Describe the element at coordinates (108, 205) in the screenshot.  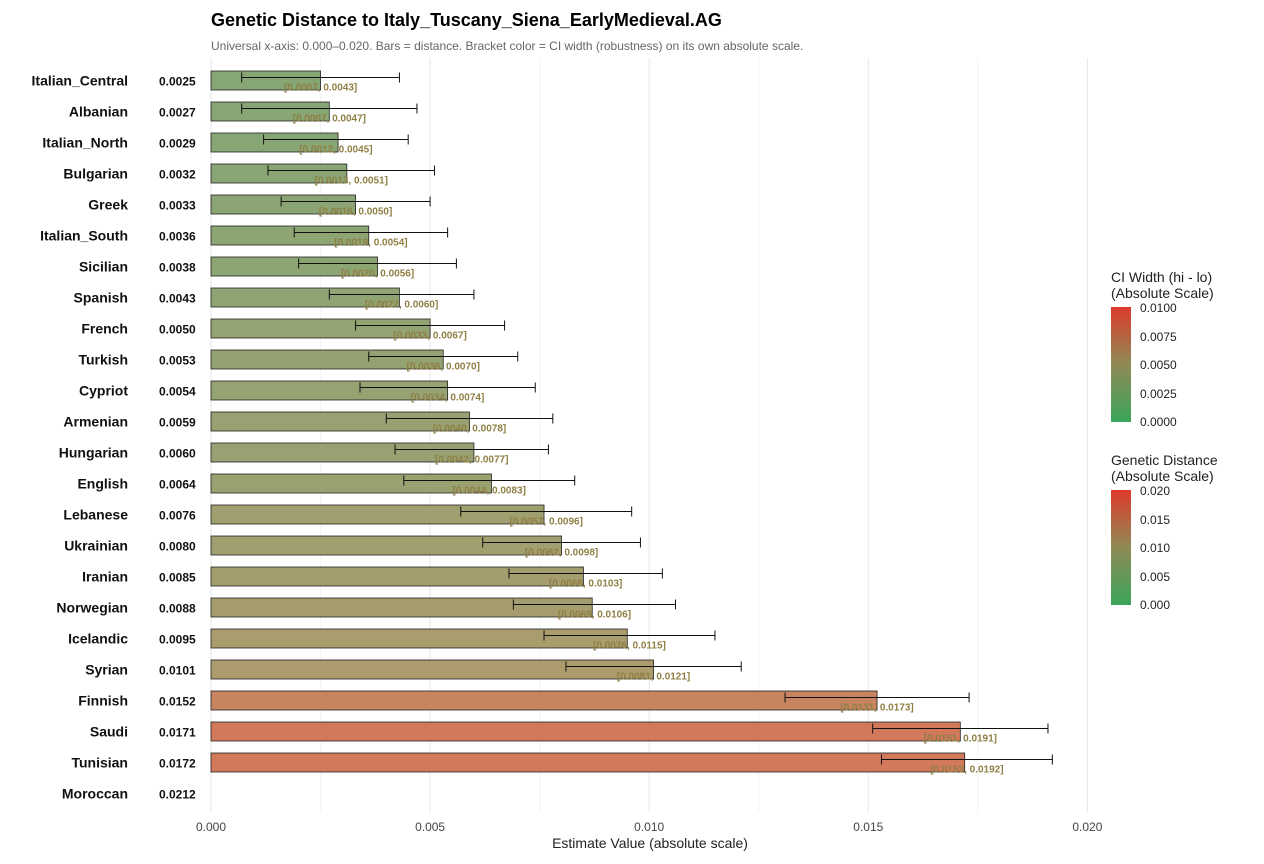
I see `category-label: Greek` at that location.